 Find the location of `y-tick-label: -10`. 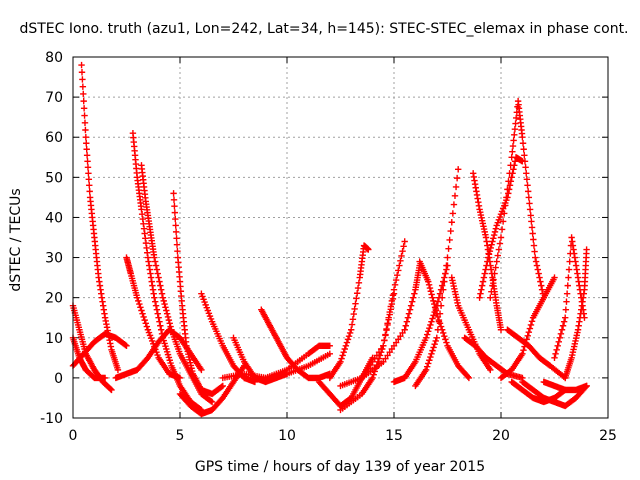

y-tick-label: -10 is located at coordinates (51, 419).